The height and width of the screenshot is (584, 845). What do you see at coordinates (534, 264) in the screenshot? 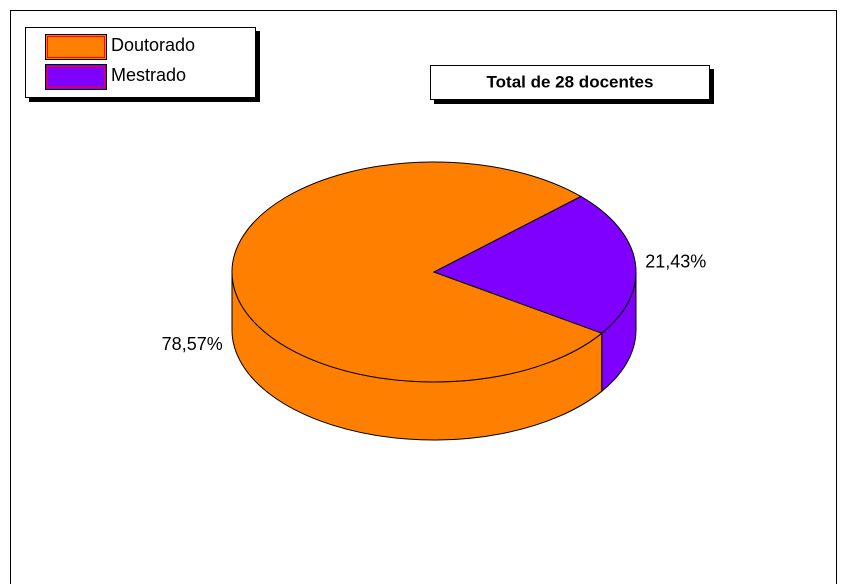
I see `pie-slice` at bounding box center [534, 264].